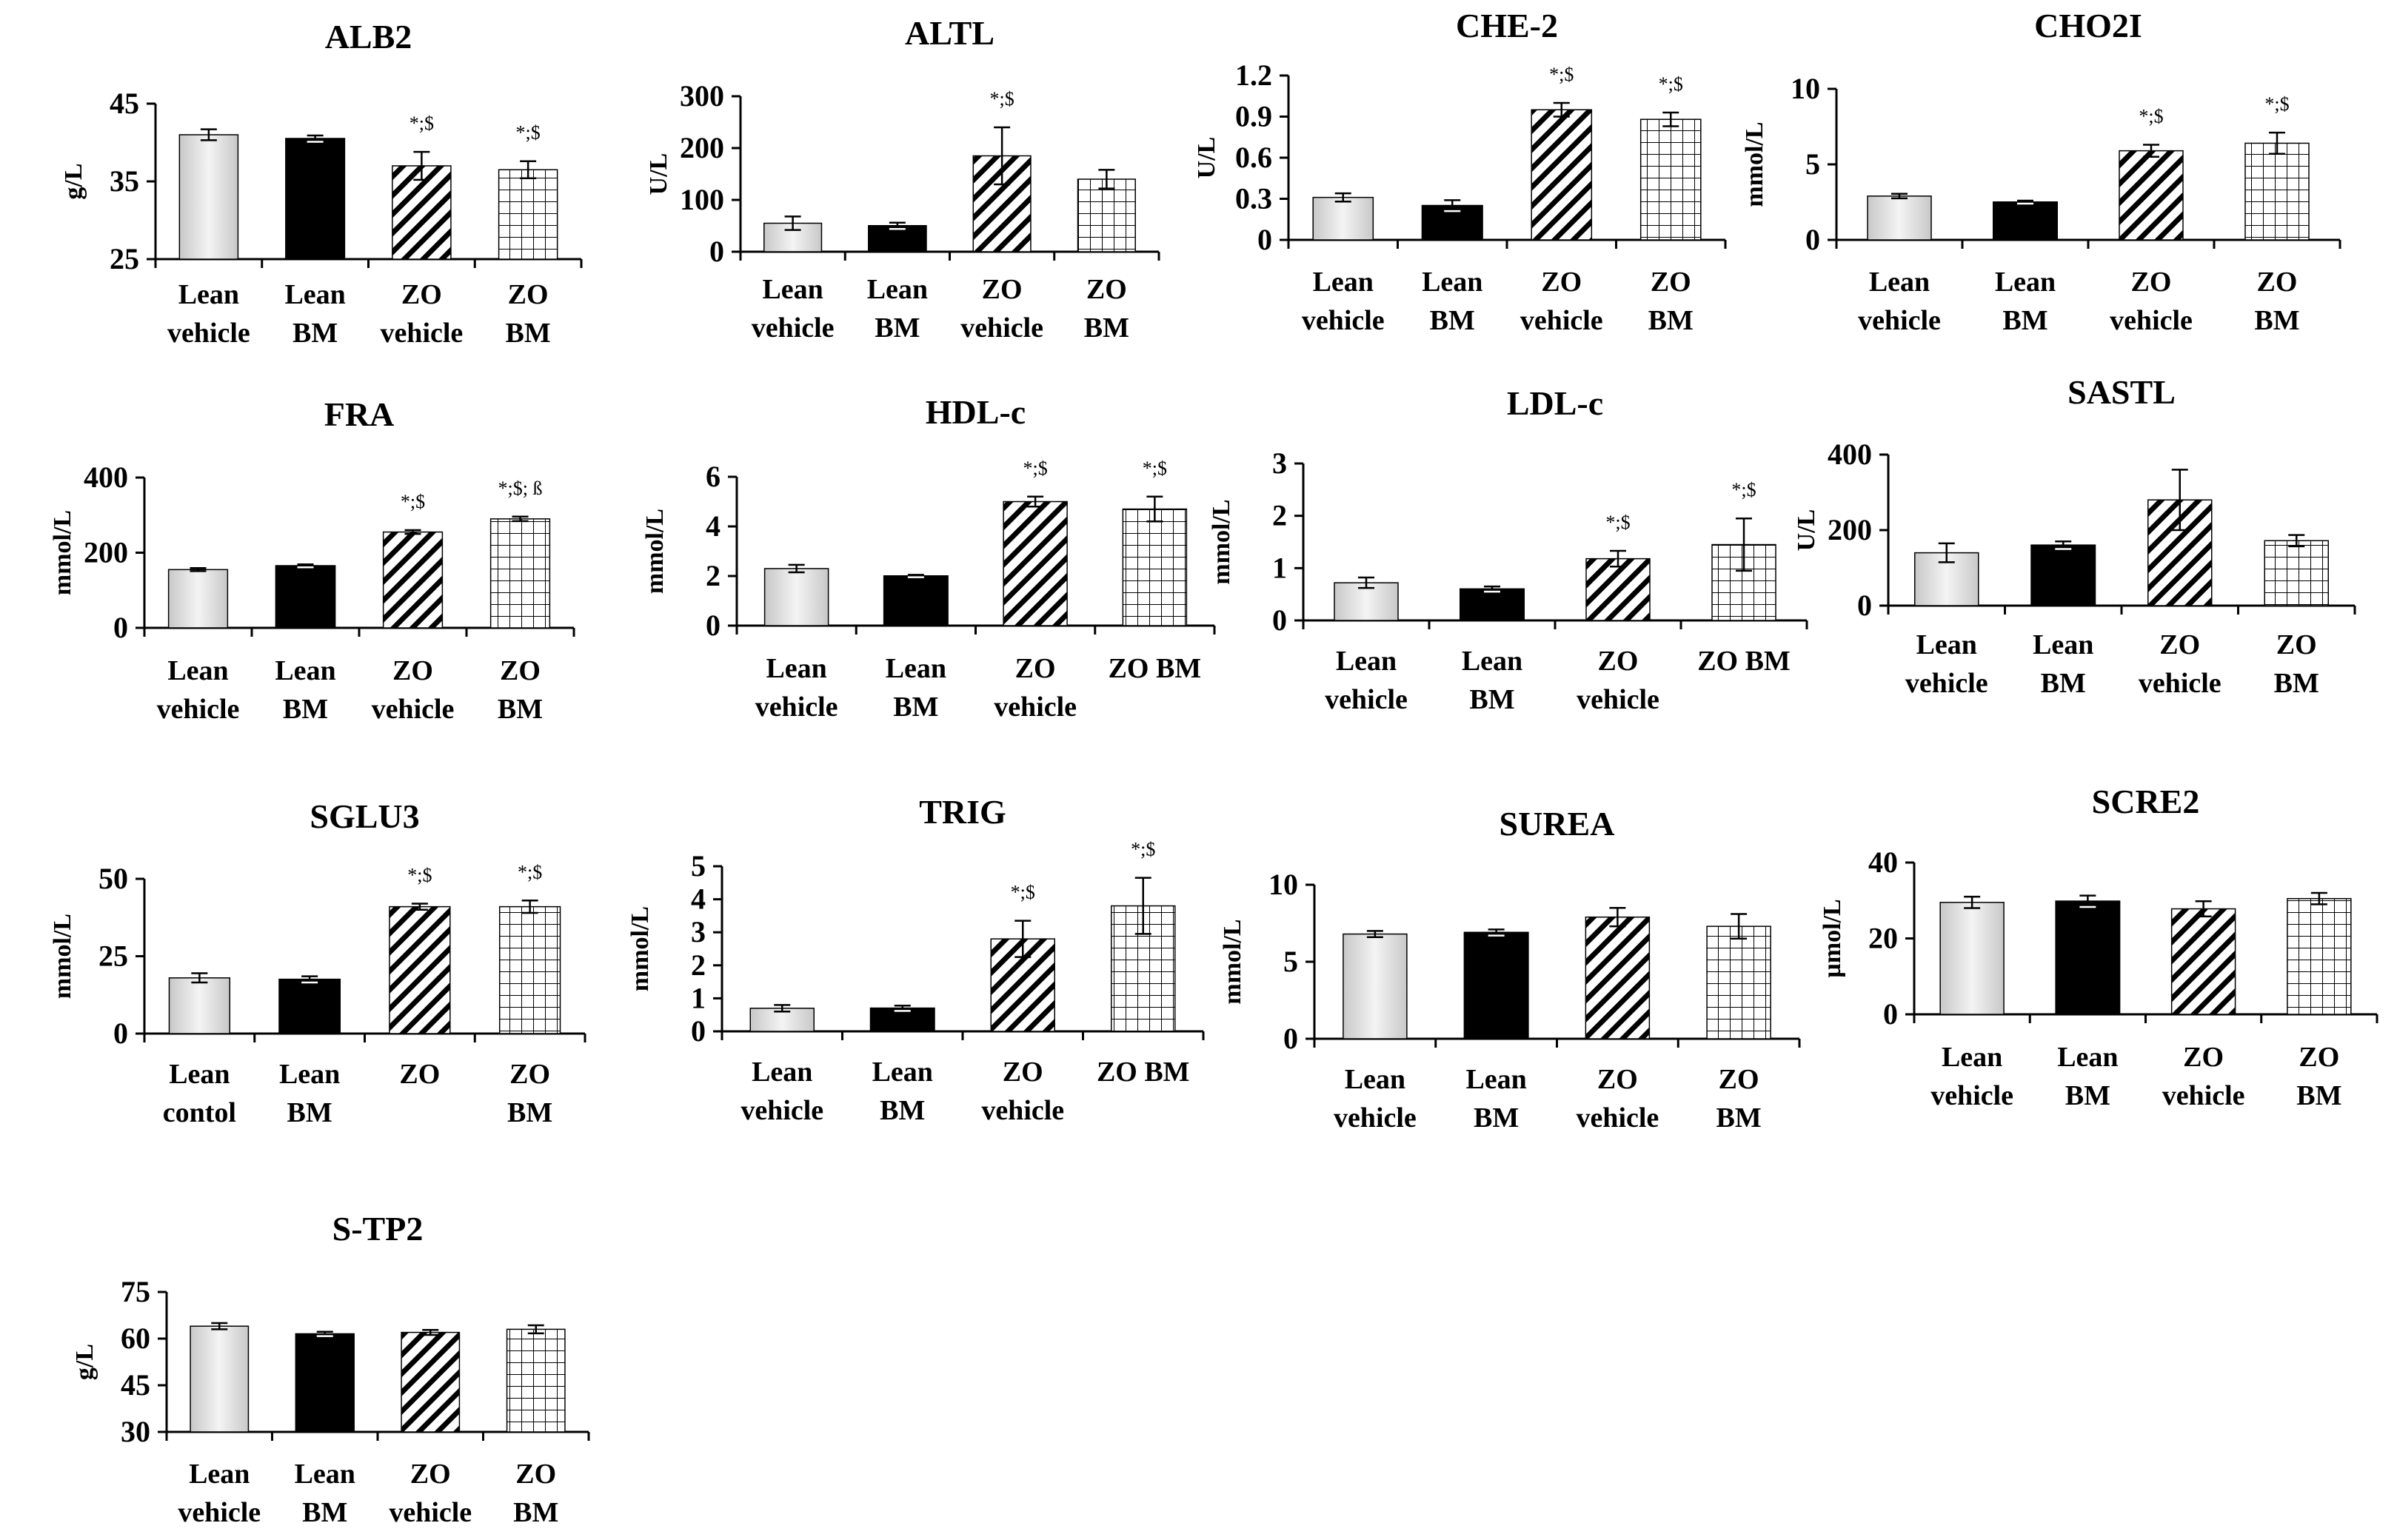 The height and width of the screenshot is (1540, 2397). What do you see at coordinates (698, 965) in the screenshot?
I see `y-tick-label: 2` at bounding box center [698, 965].